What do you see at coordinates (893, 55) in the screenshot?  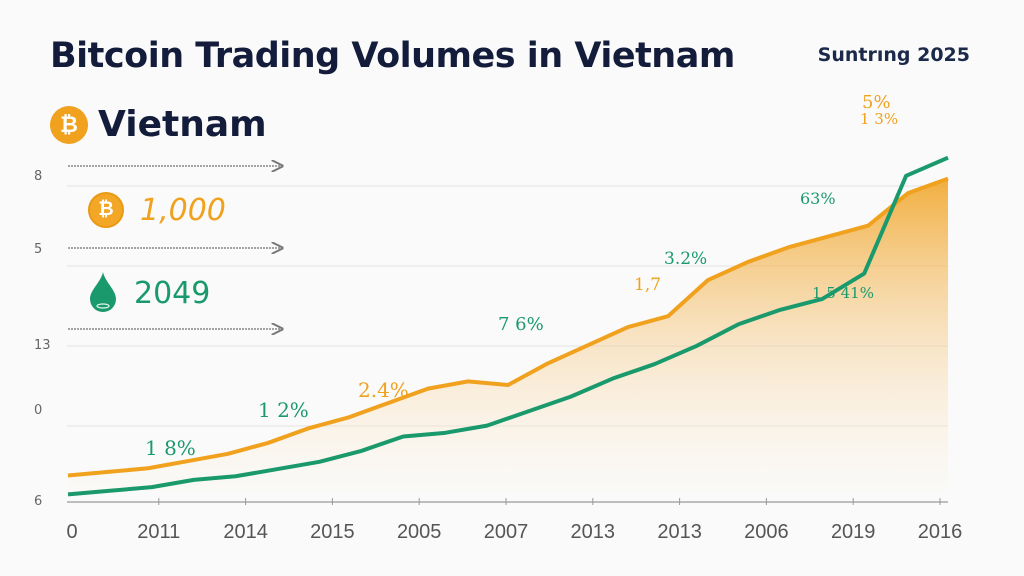 I see `period-label: Suntrıng 2025` at bounding box center [893, 55].